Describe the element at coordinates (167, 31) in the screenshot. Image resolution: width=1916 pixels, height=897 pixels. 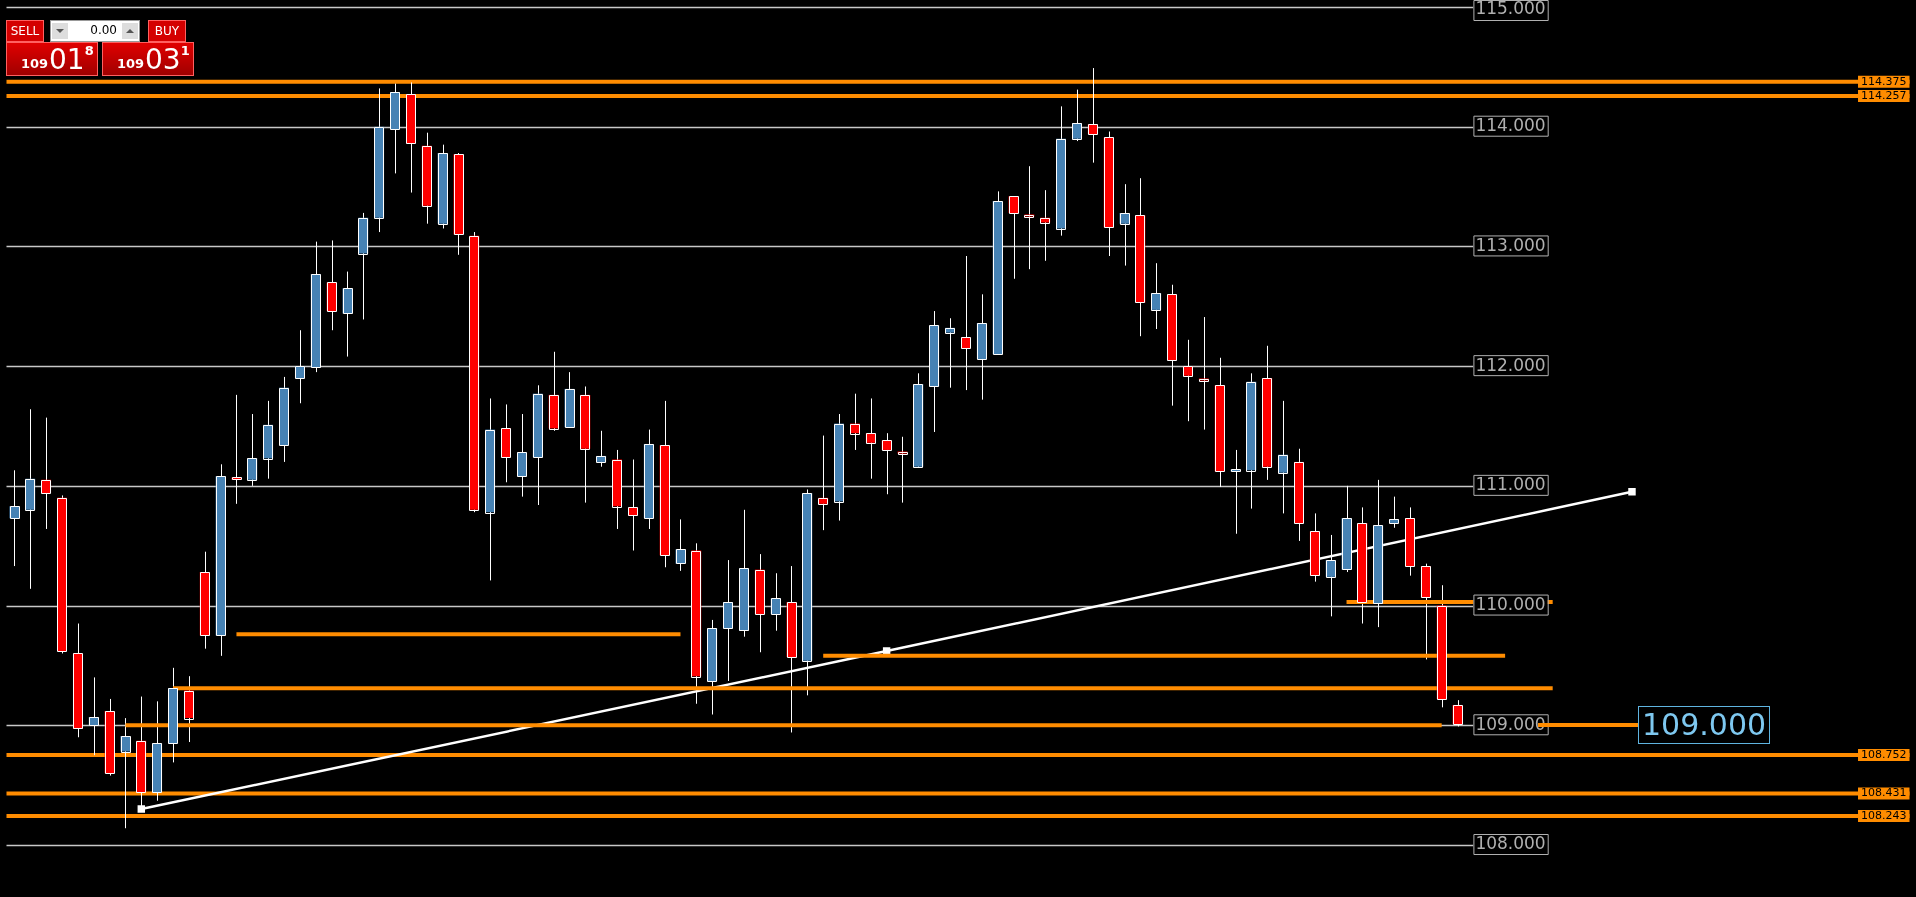
I see `annotation: BUY` at that location.